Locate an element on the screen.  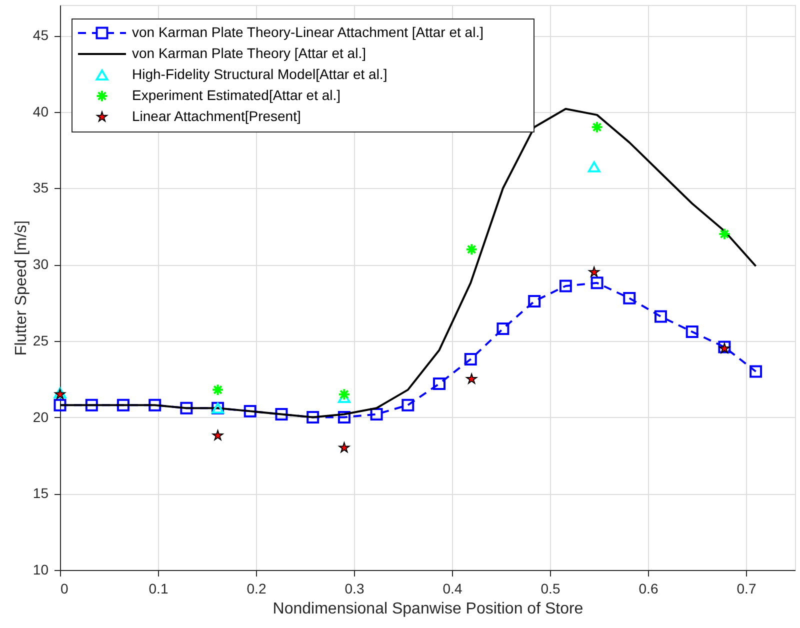
y-tick-label: 40 is located at coordinates (40, 111).